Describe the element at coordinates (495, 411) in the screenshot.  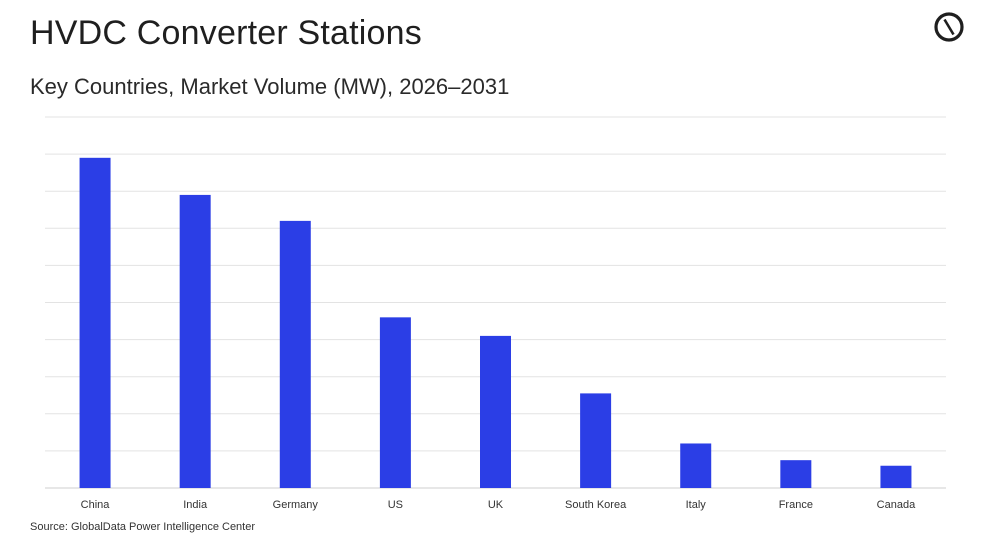
I see `bar-uk` at that location.